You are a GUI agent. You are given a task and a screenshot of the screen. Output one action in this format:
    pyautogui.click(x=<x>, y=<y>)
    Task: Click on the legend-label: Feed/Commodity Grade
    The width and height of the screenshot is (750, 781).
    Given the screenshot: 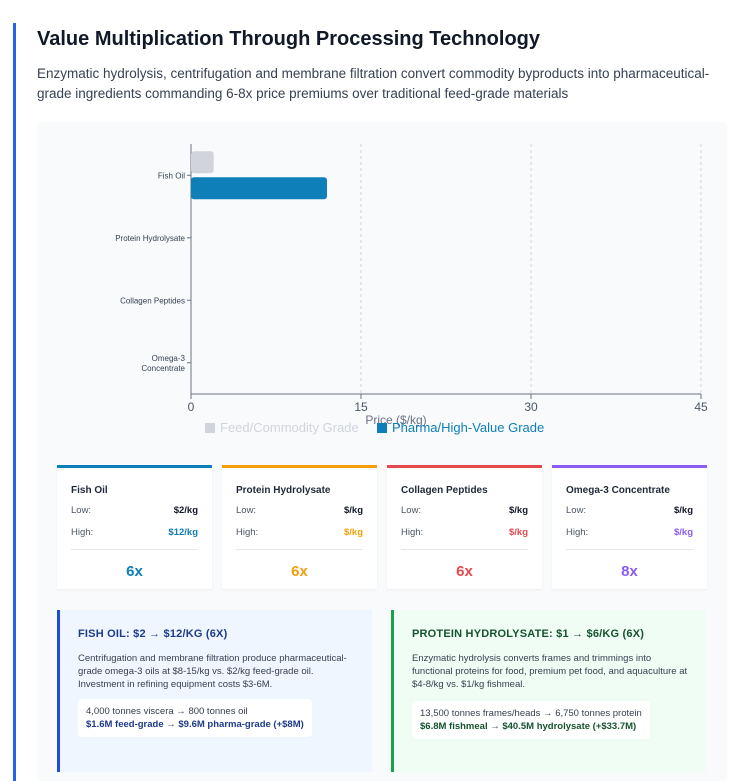 What is the action you would take?
    pyautogui.click(x=289, y=427)
    